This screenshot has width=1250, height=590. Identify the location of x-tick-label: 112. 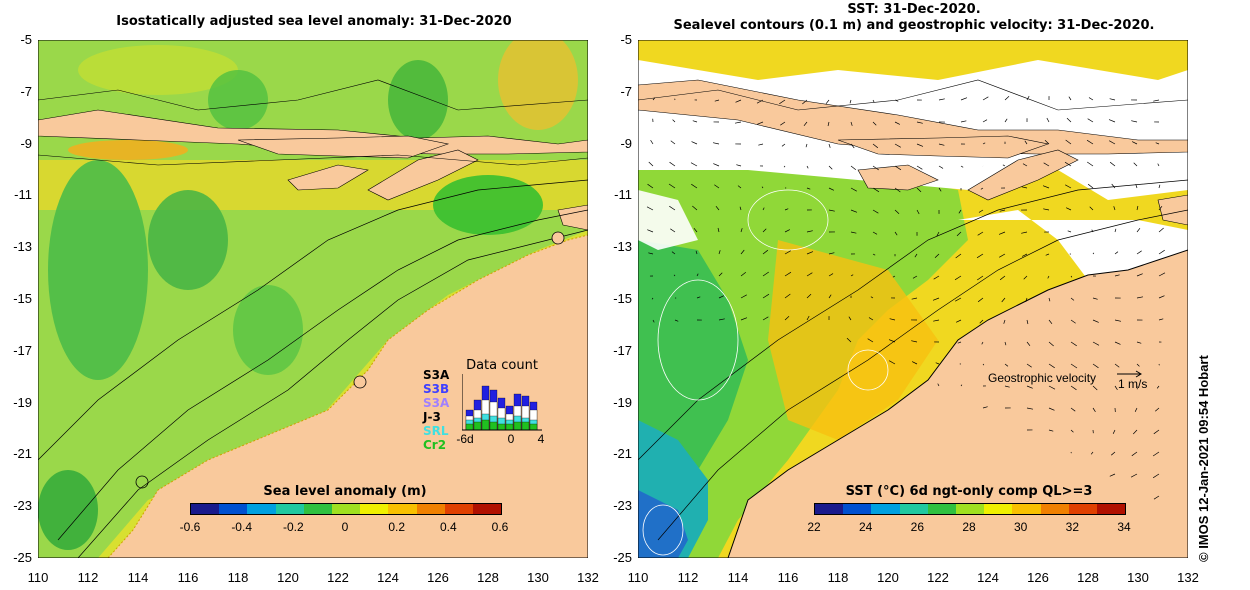
(88, 577).